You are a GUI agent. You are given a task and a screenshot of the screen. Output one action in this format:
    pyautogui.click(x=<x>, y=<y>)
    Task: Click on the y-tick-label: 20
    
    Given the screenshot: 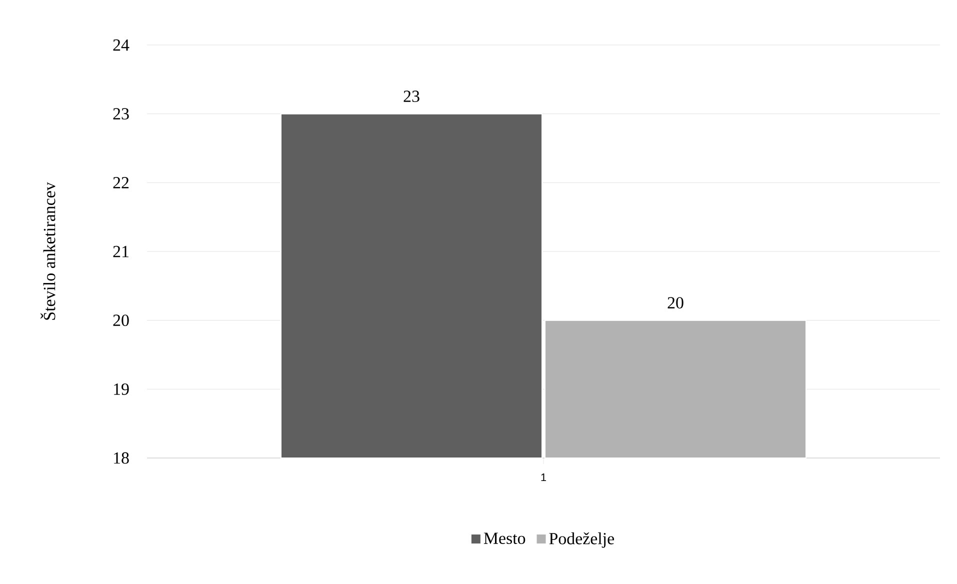 What is the action you would take?
    pyautogui.click(x=121, y=320)
    